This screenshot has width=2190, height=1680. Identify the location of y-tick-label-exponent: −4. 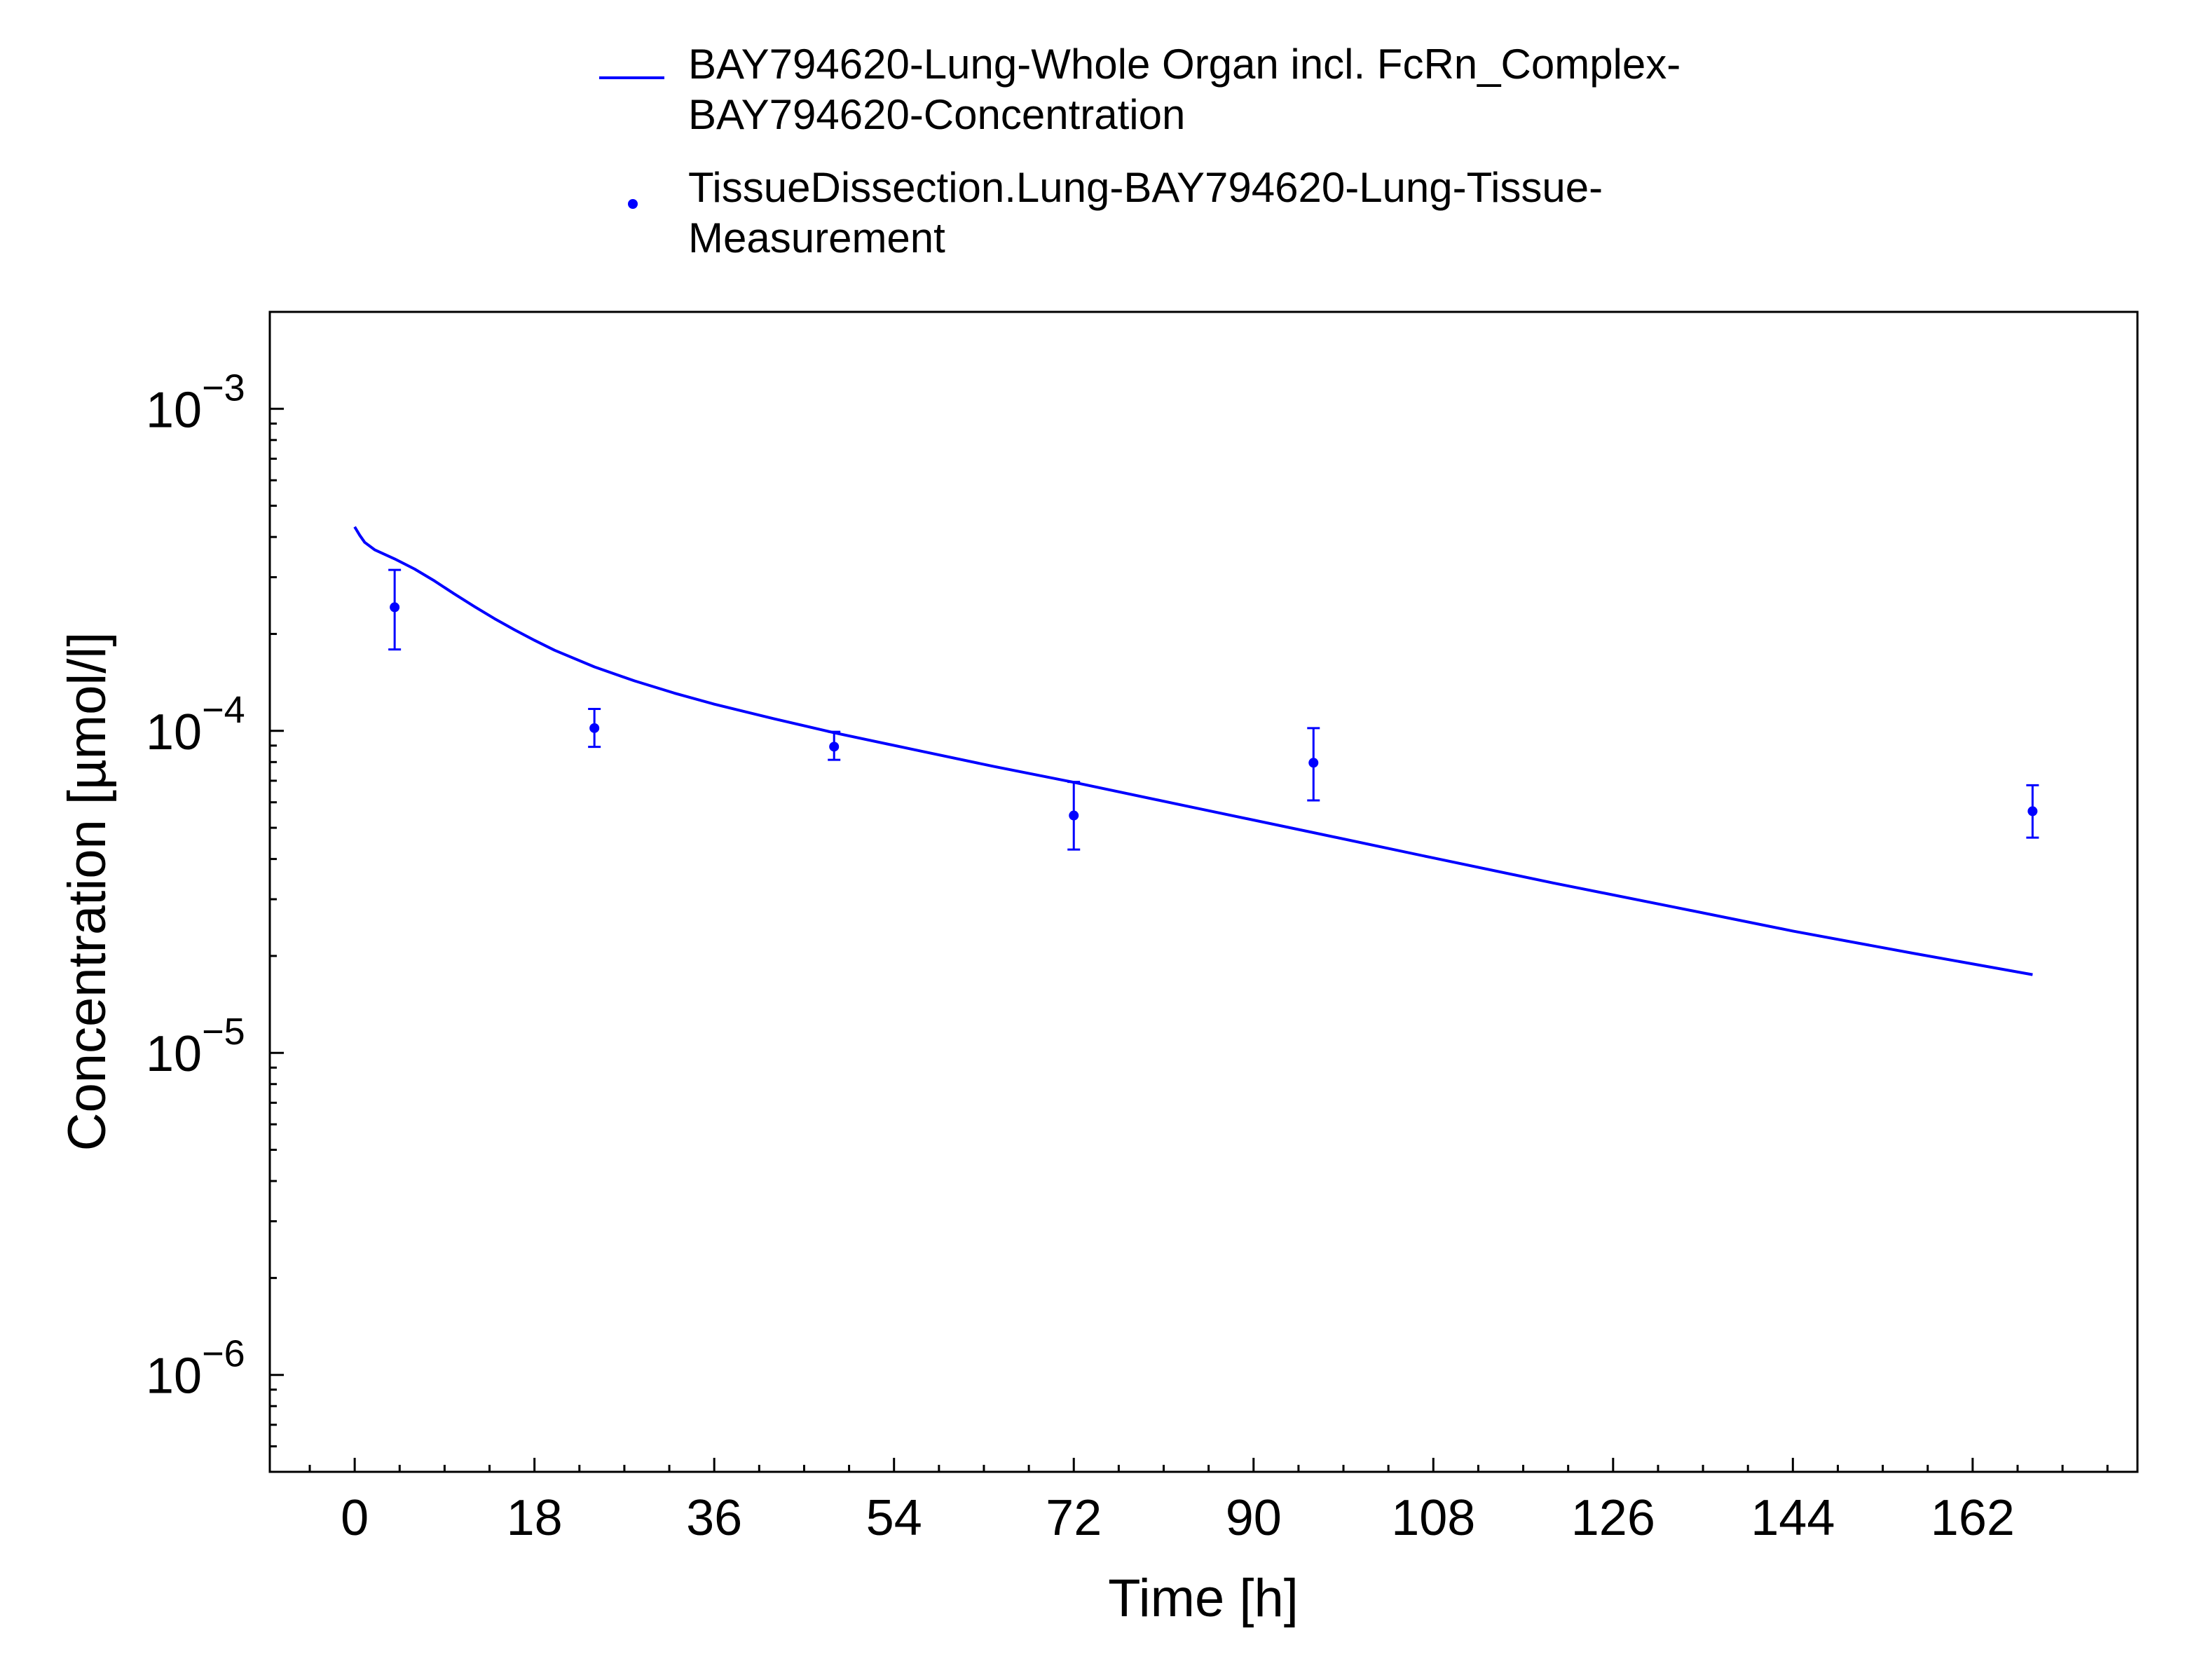
(223, 710).